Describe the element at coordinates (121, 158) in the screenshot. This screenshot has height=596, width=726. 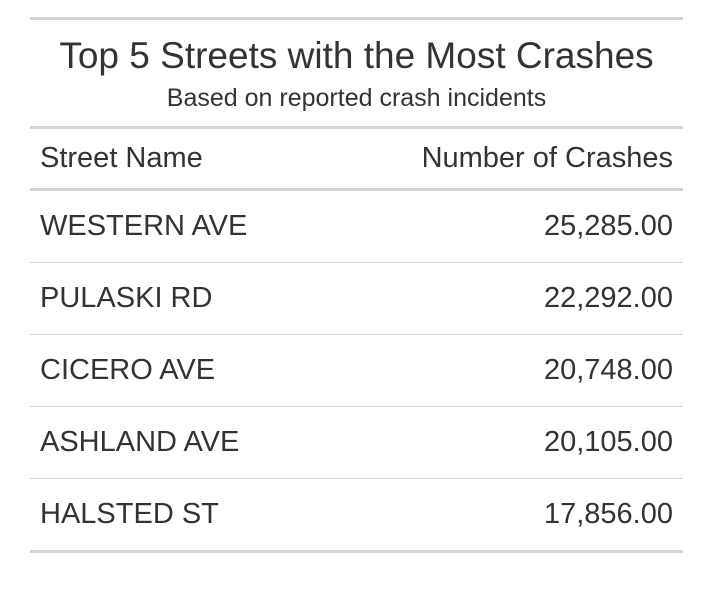
I see `column-header-street-name: Street Name` at that location.